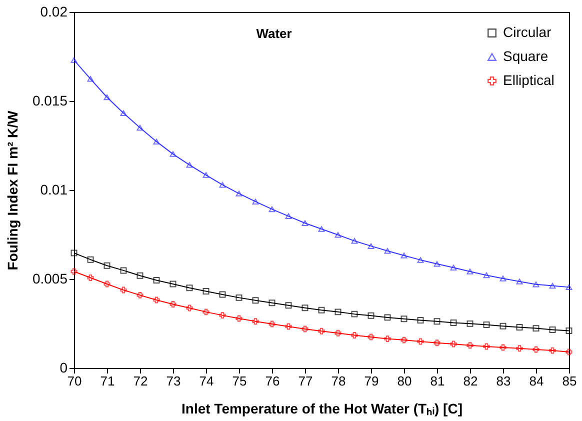  What do you see at coordinates (50, 278) in the screenshot?
I see `y-tick-label: 0.005` at bounding box center [50, 278].